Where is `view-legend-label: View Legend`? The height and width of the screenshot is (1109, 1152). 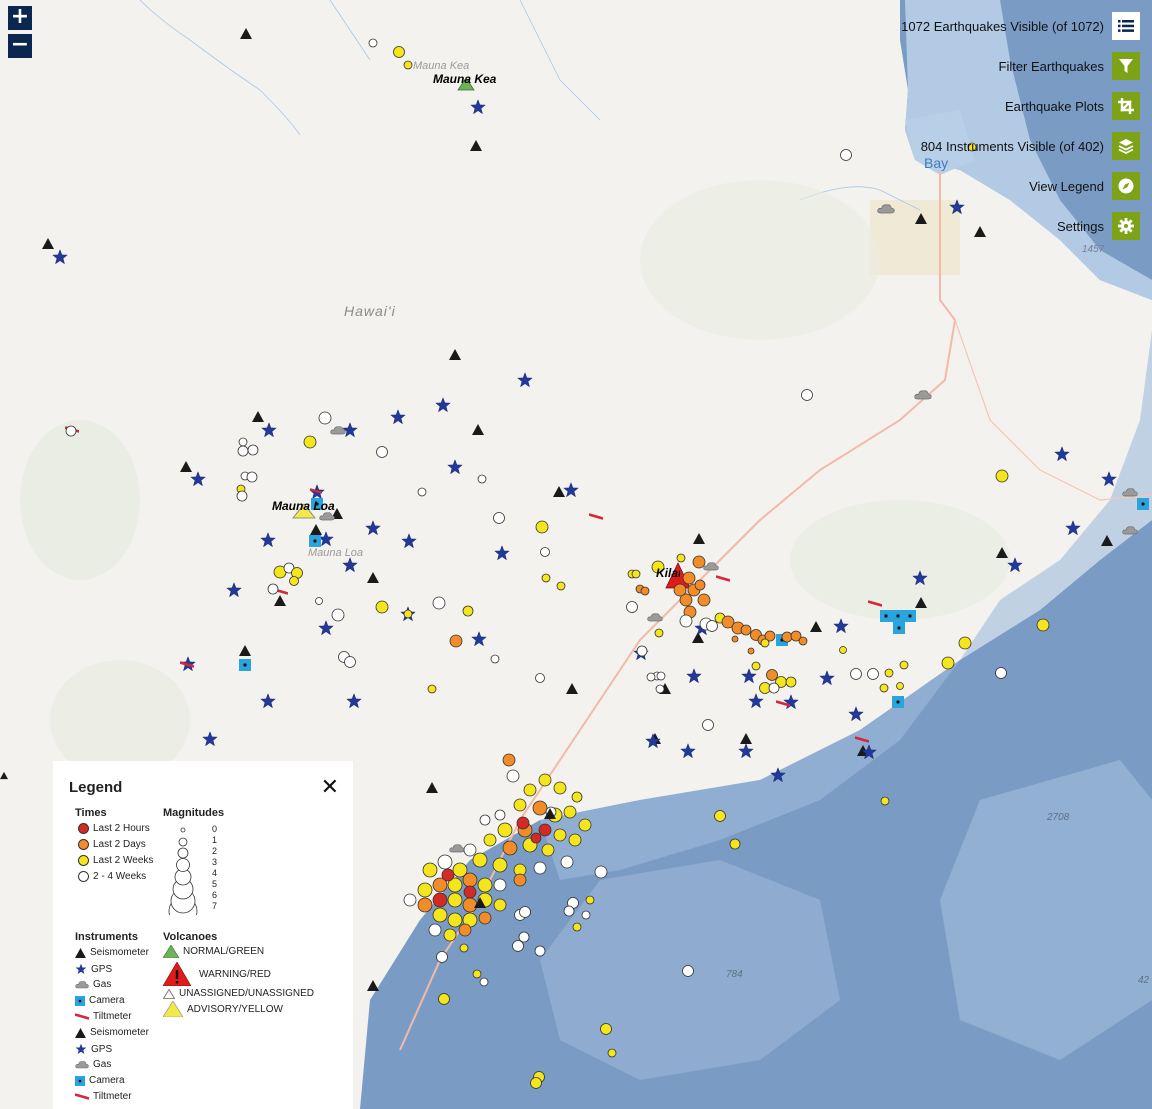 view-legend-label: View Legend is located at coordinates (1066, 186).